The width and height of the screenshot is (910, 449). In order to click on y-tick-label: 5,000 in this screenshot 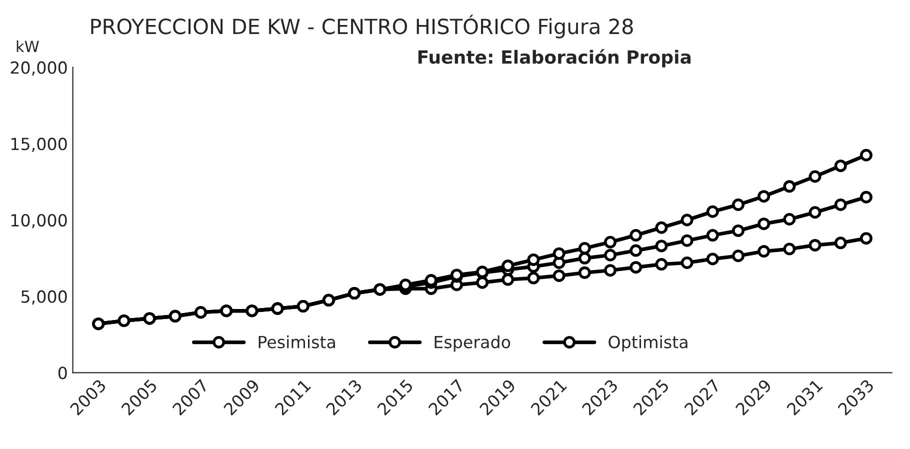, I will do `click(44, 297)`.